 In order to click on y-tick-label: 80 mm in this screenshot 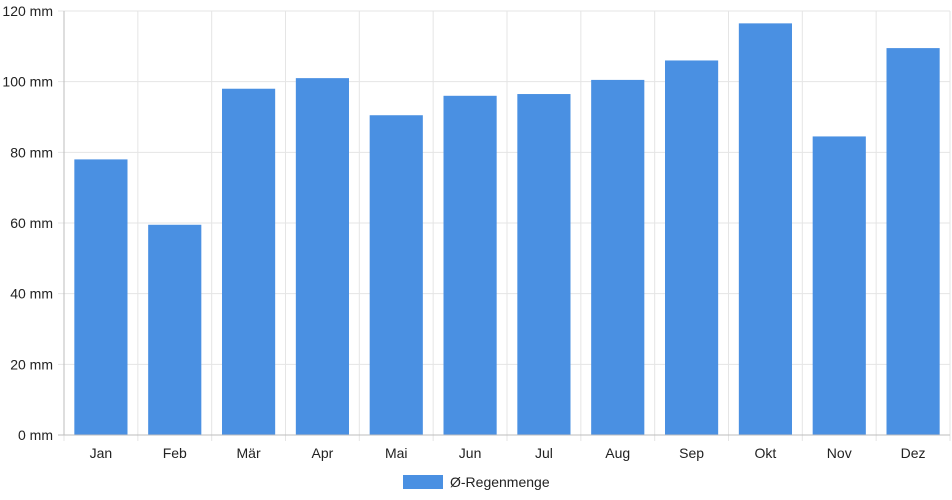, I will do `click(31, 152)`.